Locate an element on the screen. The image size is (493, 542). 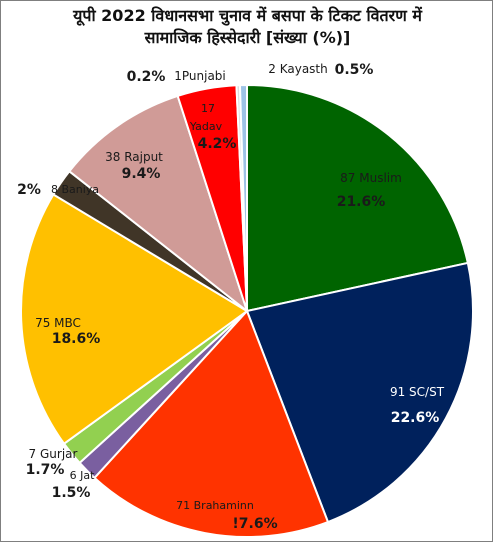
slice-percent-kayasth: 0.5% is located at coordinates (354, 70).